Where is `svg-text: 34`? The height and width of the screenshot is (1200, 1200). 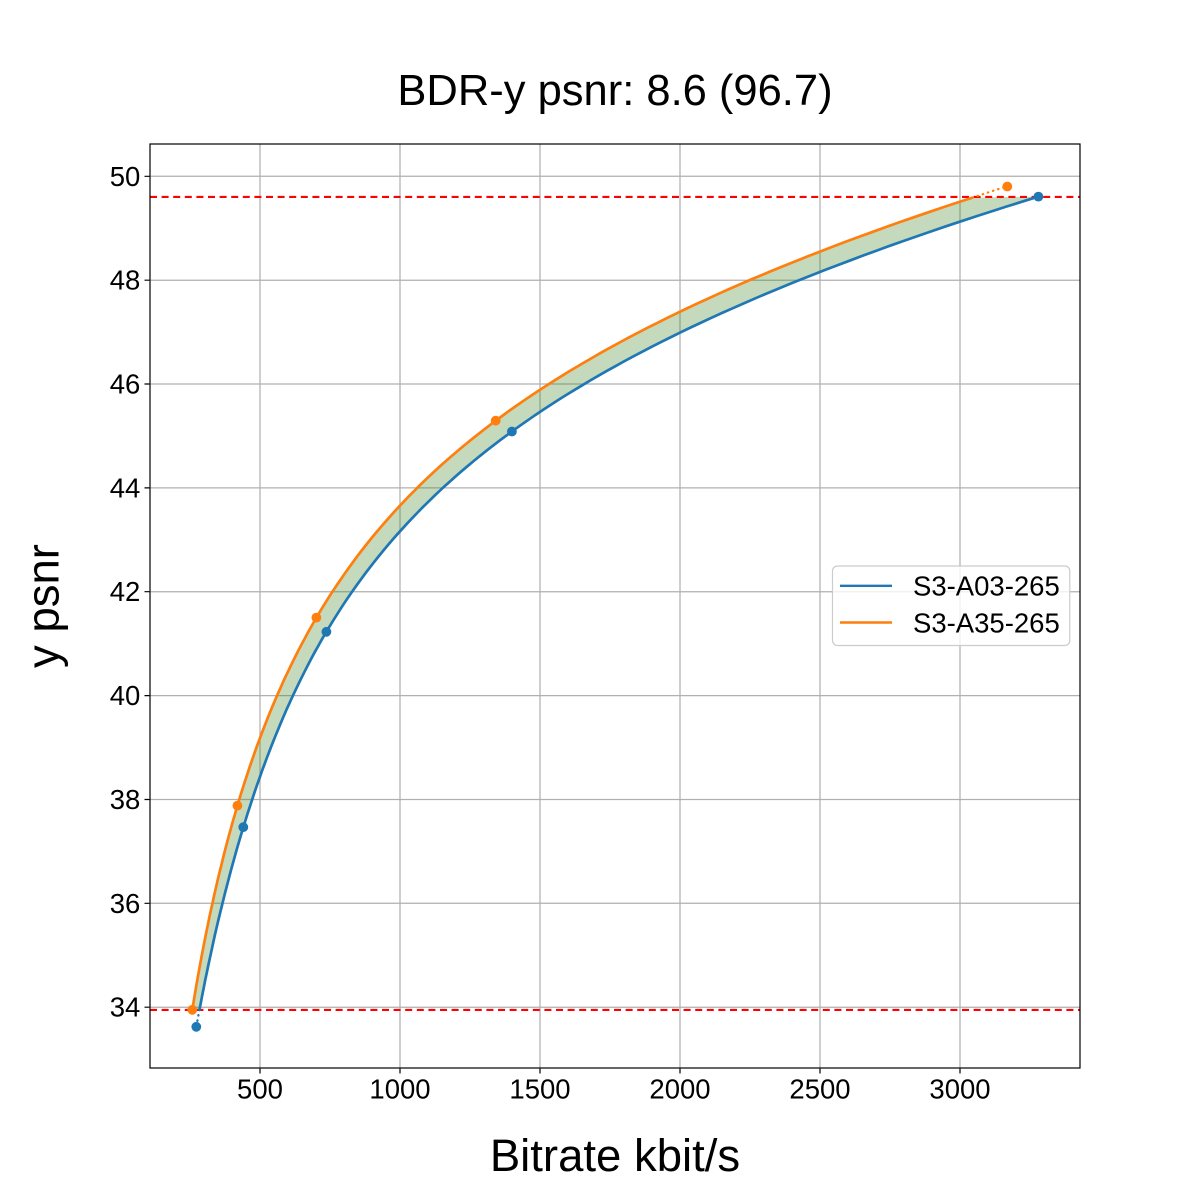 svg-text: 34 is located at coordinates (125, 1007).